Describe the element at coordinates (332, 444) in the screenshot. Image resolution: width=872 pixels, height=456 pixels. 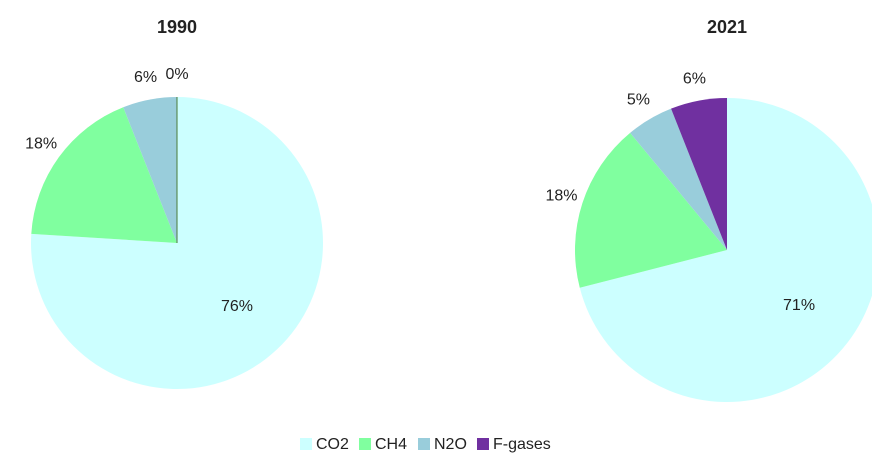
I see `legend-label: CO2` at that location.